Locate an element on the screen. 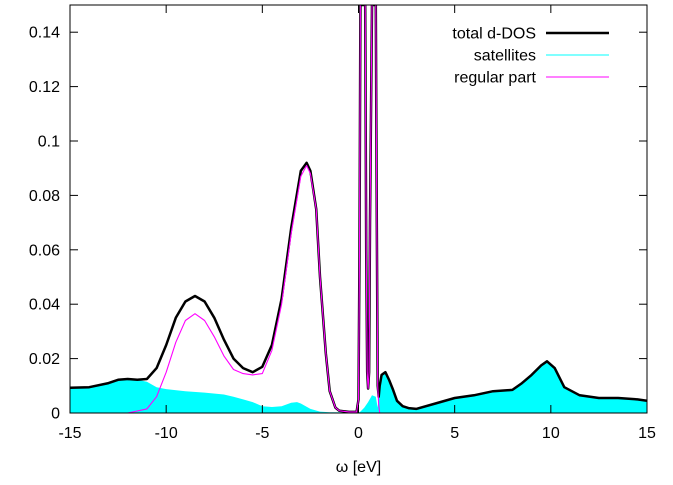  x-tick-label: -10 is located at coordinates (166, 433).